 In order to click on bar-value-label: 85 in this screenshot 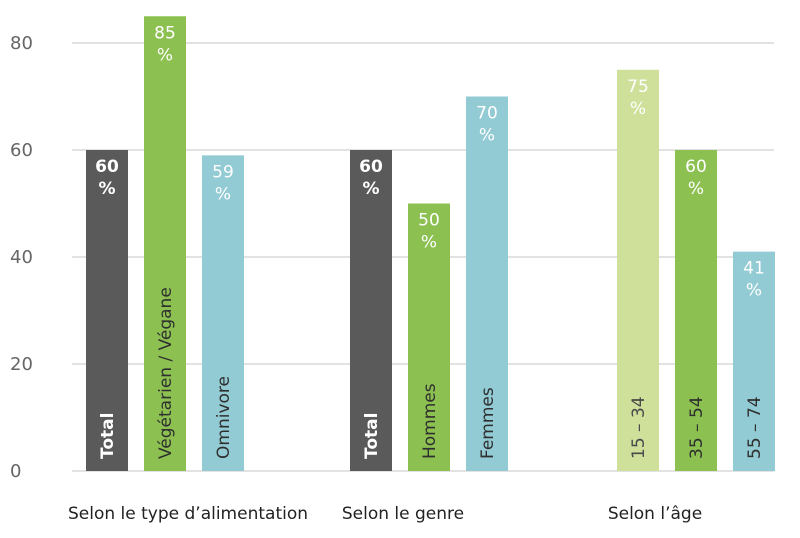, I will do `click(165, 33)`.